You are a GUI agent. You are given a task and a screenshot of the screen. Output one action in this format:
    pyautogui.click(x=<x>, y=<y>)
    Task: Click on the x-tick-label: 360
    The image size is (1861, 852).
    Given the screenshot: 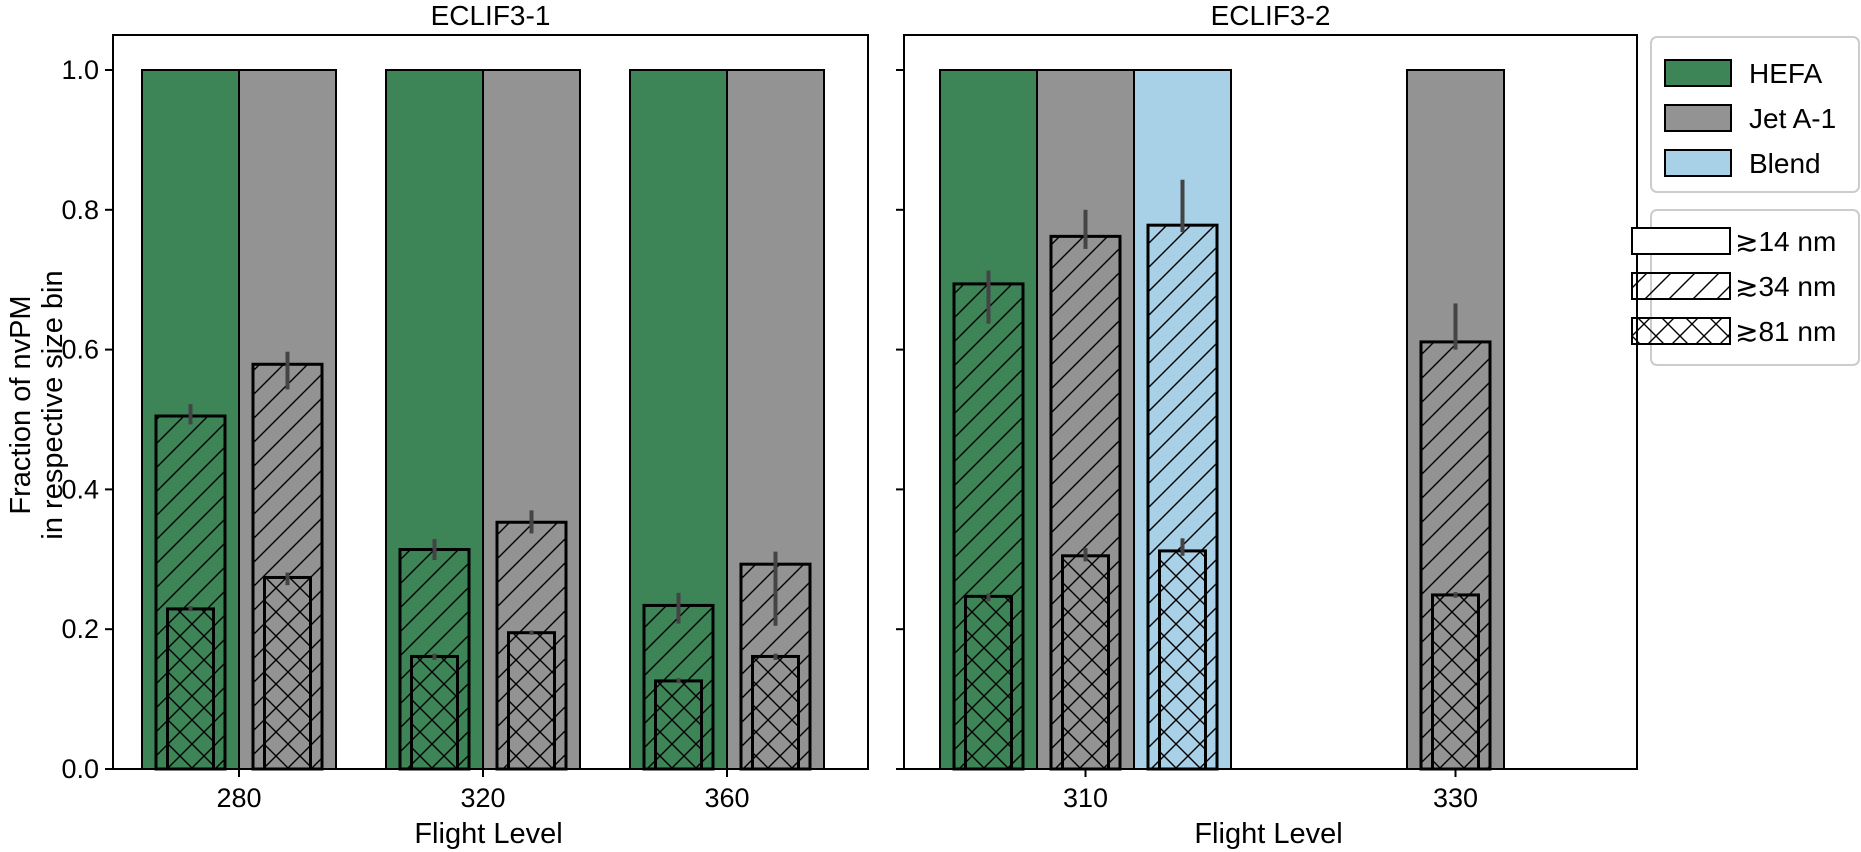 What is the action you would take?
    pyautogui.click(x=726, y=798)
    